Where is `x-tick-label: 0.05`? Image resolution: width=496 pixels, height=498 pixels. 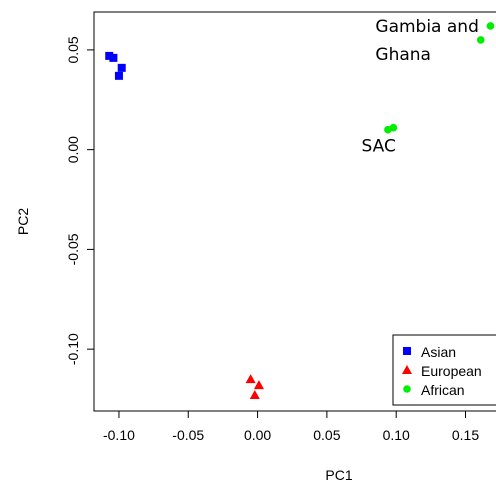 x-tick-label: 0.05 is located at coordinates (326, 435).